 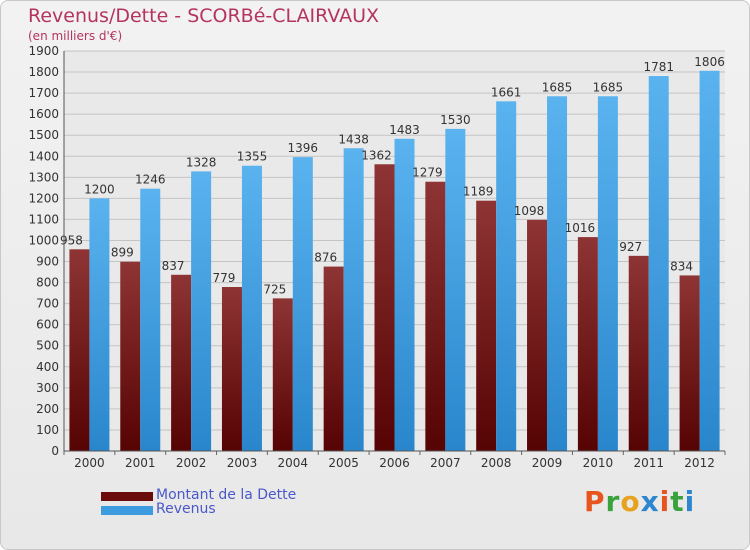 What do you see at coordinates (343, 463) in the screenshot?
I see `x-tick-label: 2005` at bounding box center [343, 463].